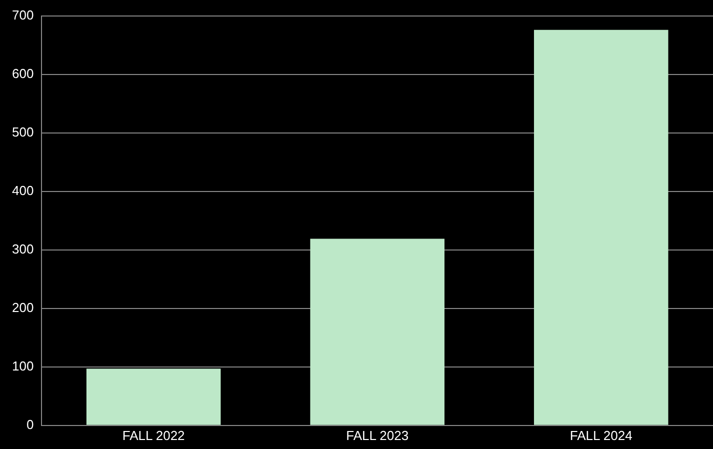 This screenshot has height=449, width=713. What do you see at coordinates (23, 366) in the screenshot?
I see `y-tick-label: 100` at bounding box center [23, 366].